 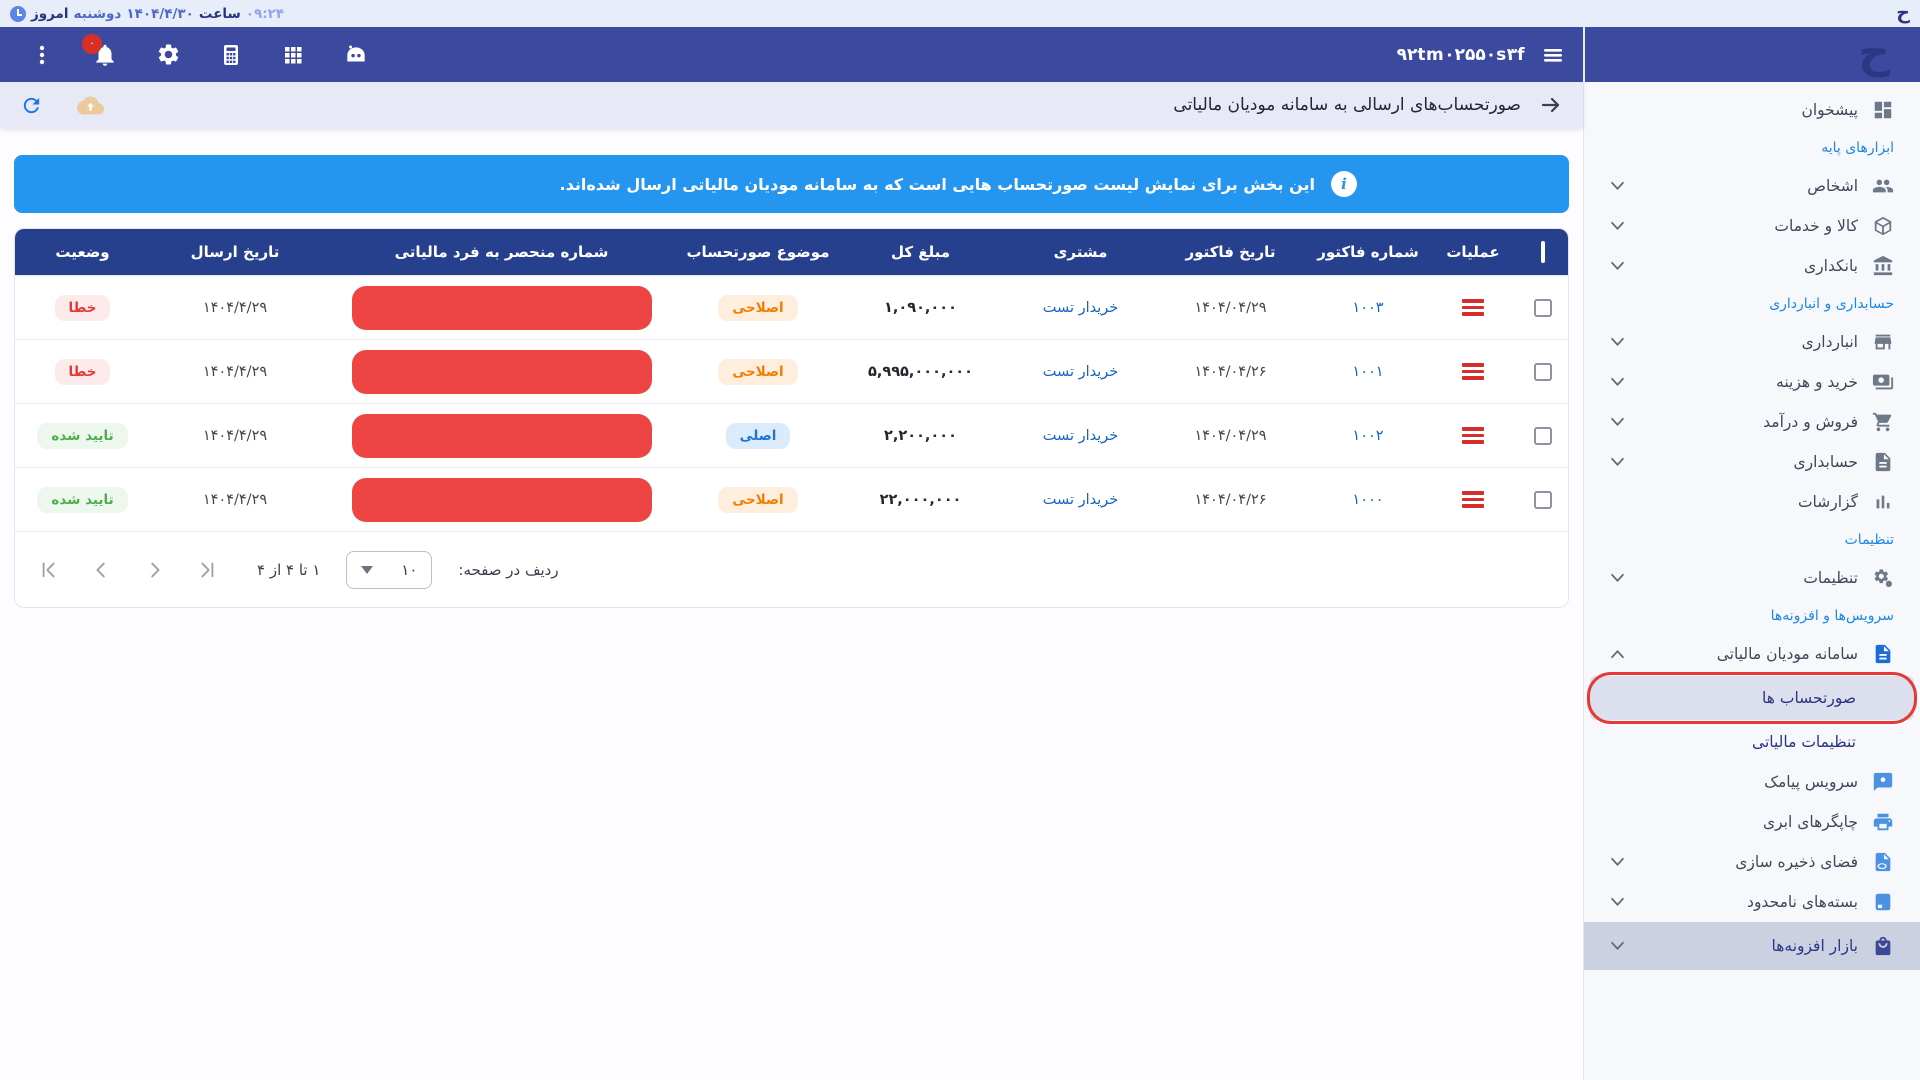 What do you see at coordinates (791, 54) in the screenshot?
I see `navbar: ۹۲tm۰۲۵۵۰s۳f ۰` at bounding box center [791, 54].